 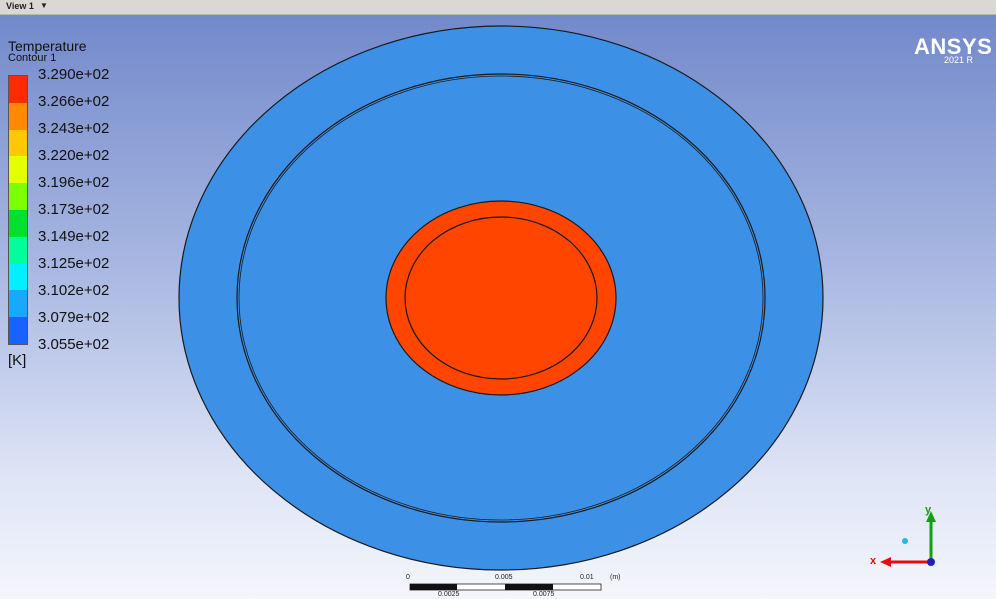 What do you see at coordinates (615, 577) in the screenshot?
I see `scale-unit: (m)` at bounding box center [615, 577].